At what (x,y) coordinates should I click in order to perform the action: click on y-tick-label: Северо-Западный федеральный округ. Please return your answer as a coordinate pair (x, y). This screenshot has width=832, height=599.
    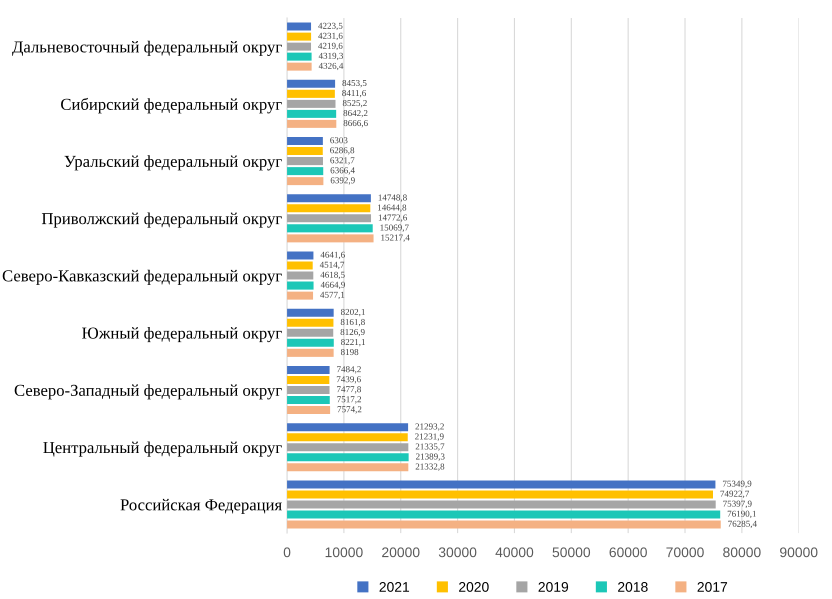
    Looking at the image, I should click on (148, 392).